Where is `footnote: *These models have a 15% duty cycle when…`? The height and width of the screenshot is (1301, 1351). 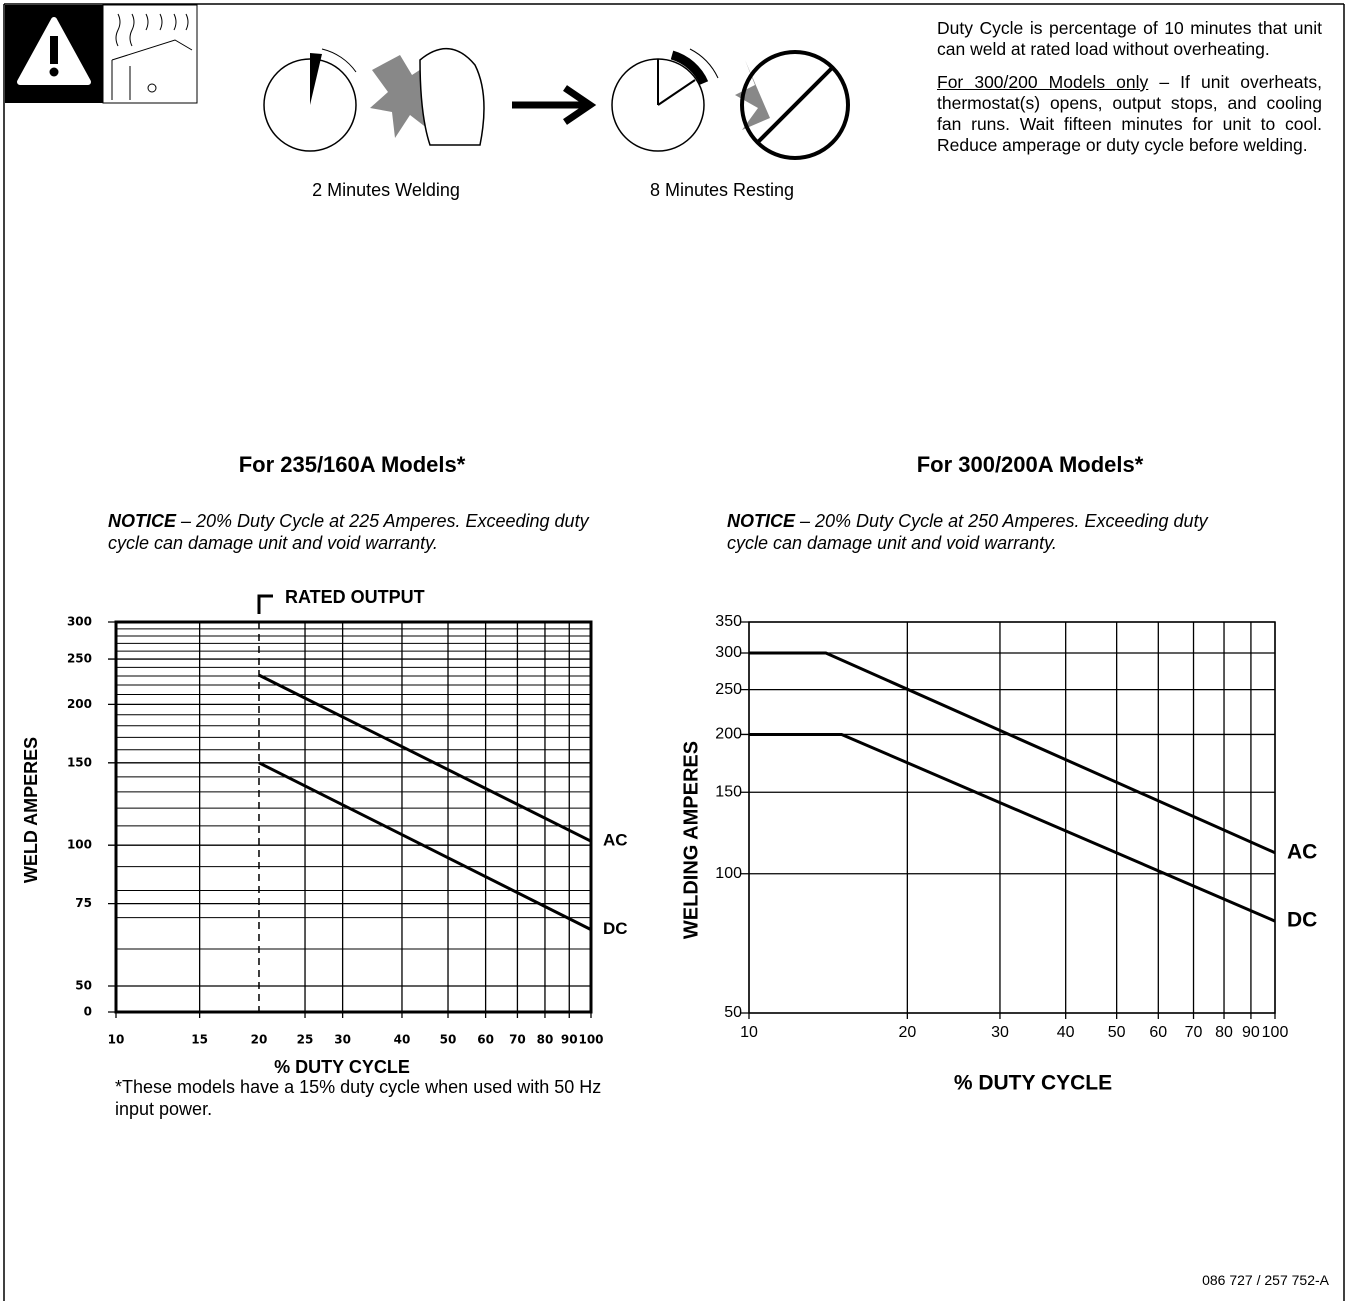 footnote: *These models have a 15% duty cycle when… is located at coordinates (358, 1098).